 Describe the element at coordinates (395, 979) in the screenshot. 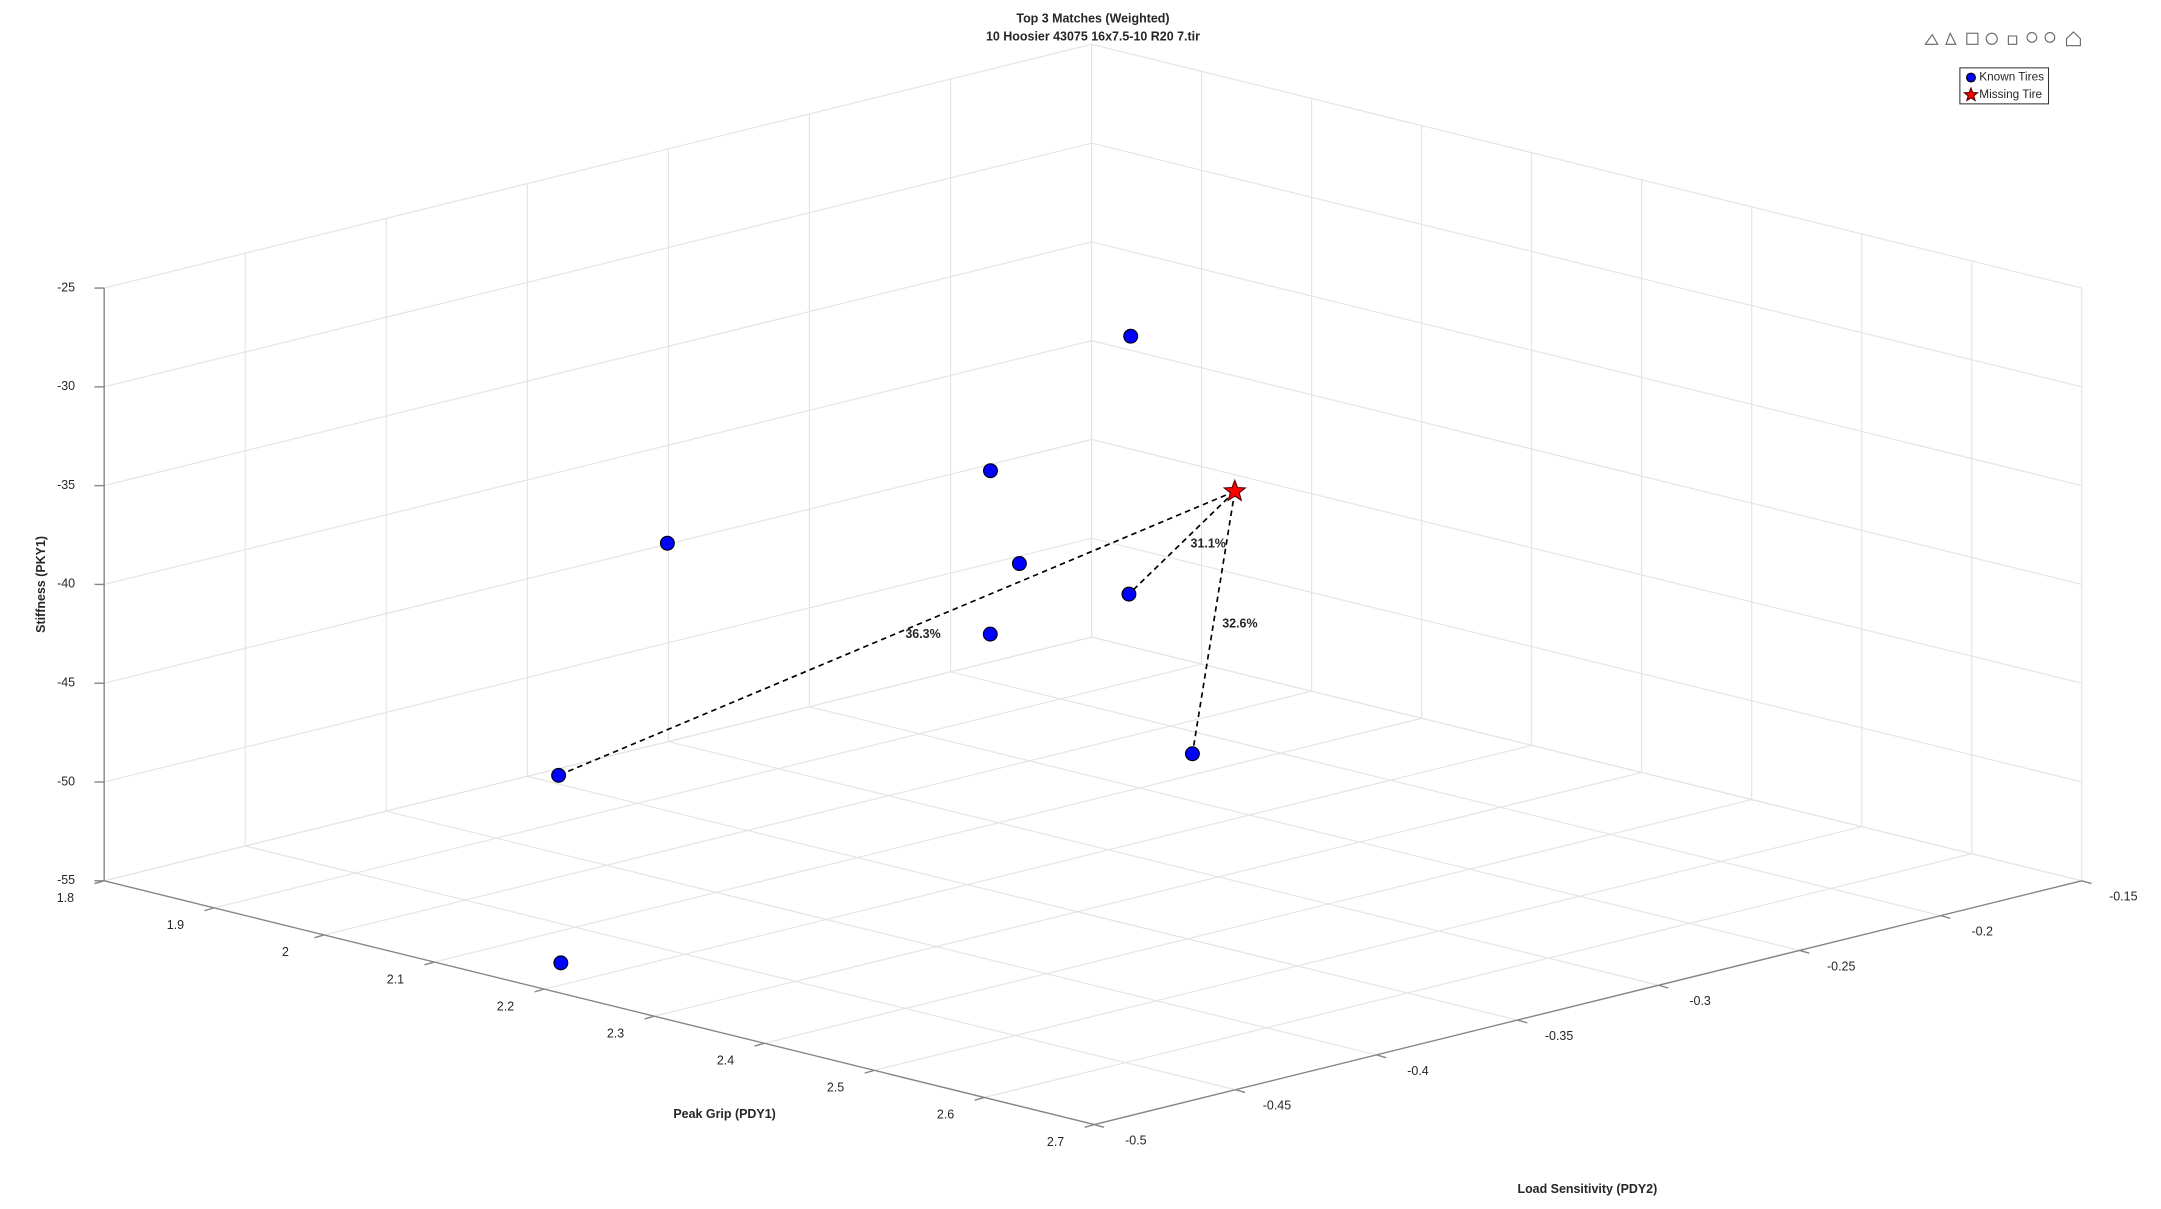

I see `x-tick-label: 2.1` at that location.